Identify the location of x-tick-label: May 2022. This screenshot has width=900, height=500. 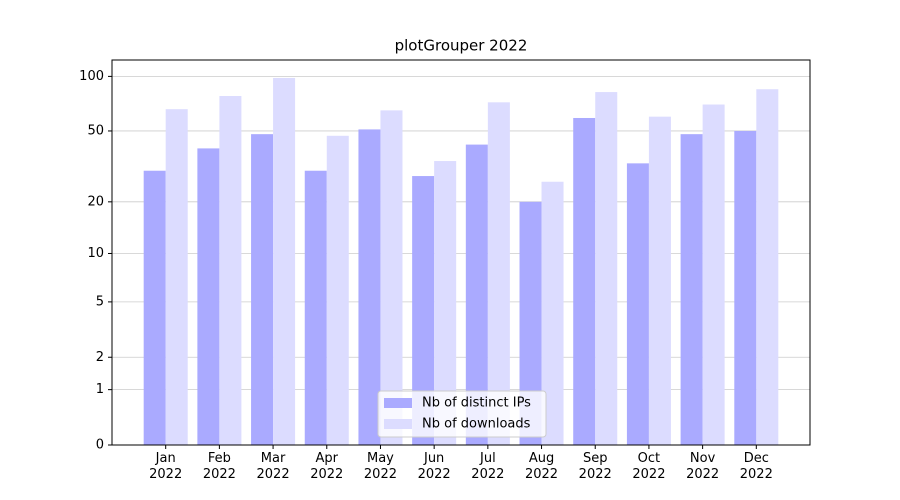
(380, 466).